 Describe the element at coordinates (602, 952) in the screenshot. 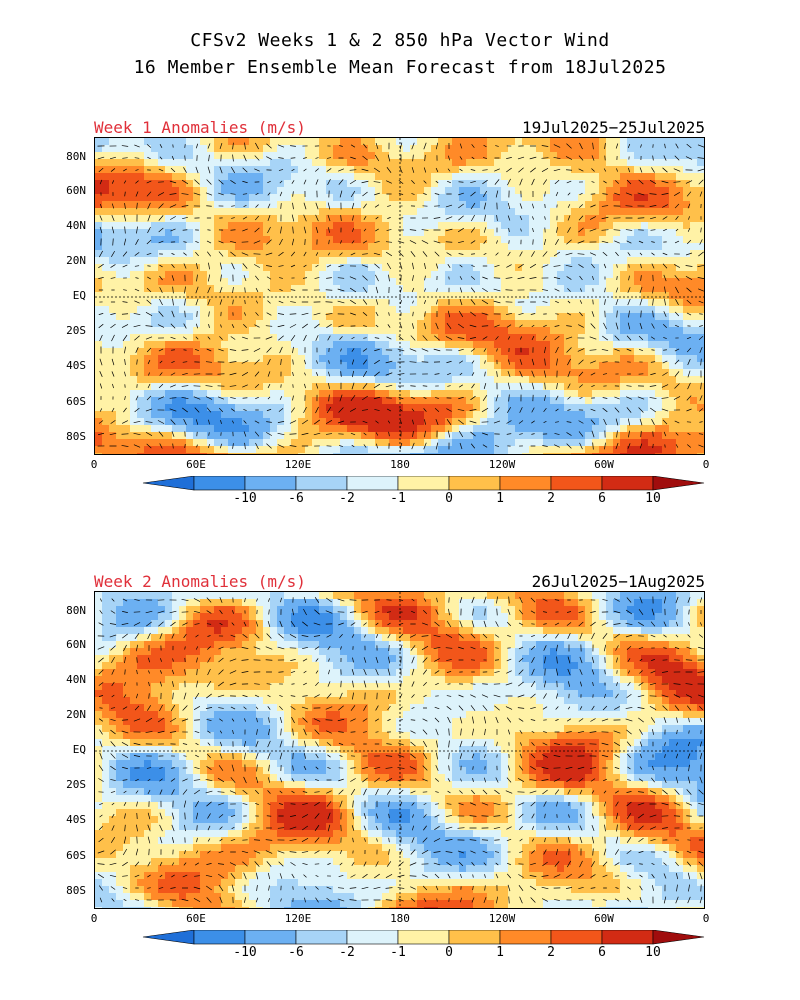

I see `panel2-colorbar-label: 6` at that location.